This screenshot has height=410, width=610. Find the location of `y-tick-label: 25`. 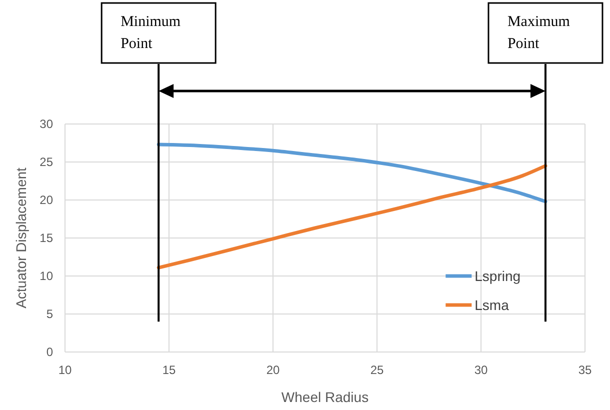

y-tick-label: 25 is located at coordinates (47, 162).